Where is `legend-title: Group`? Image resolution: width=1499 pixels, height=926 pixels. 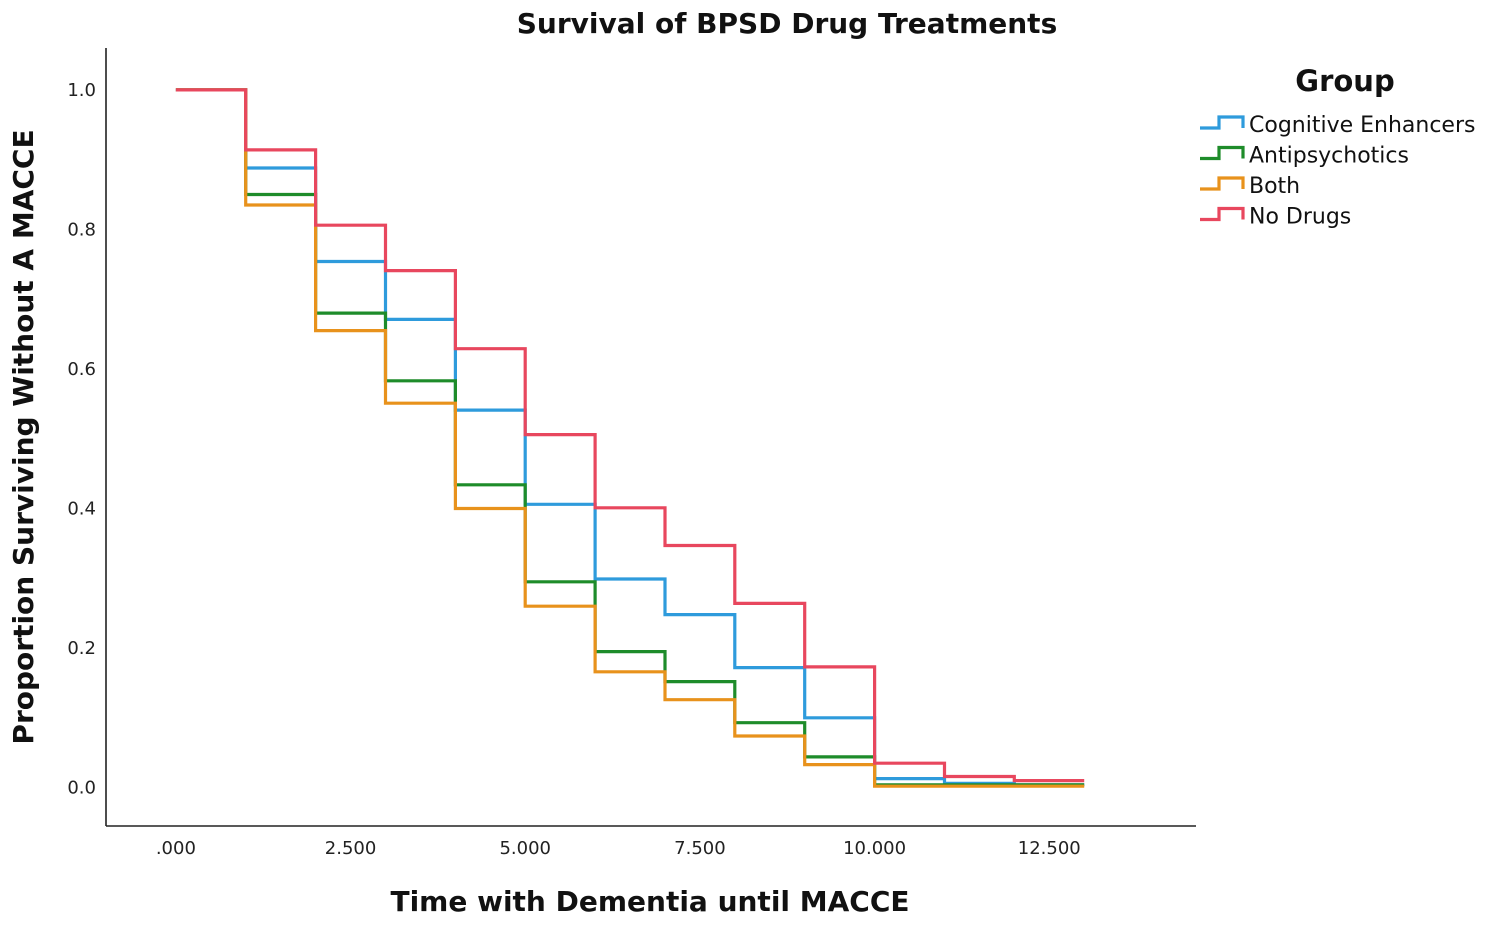
legend-title: Group is located at coordinates (1344, 81).